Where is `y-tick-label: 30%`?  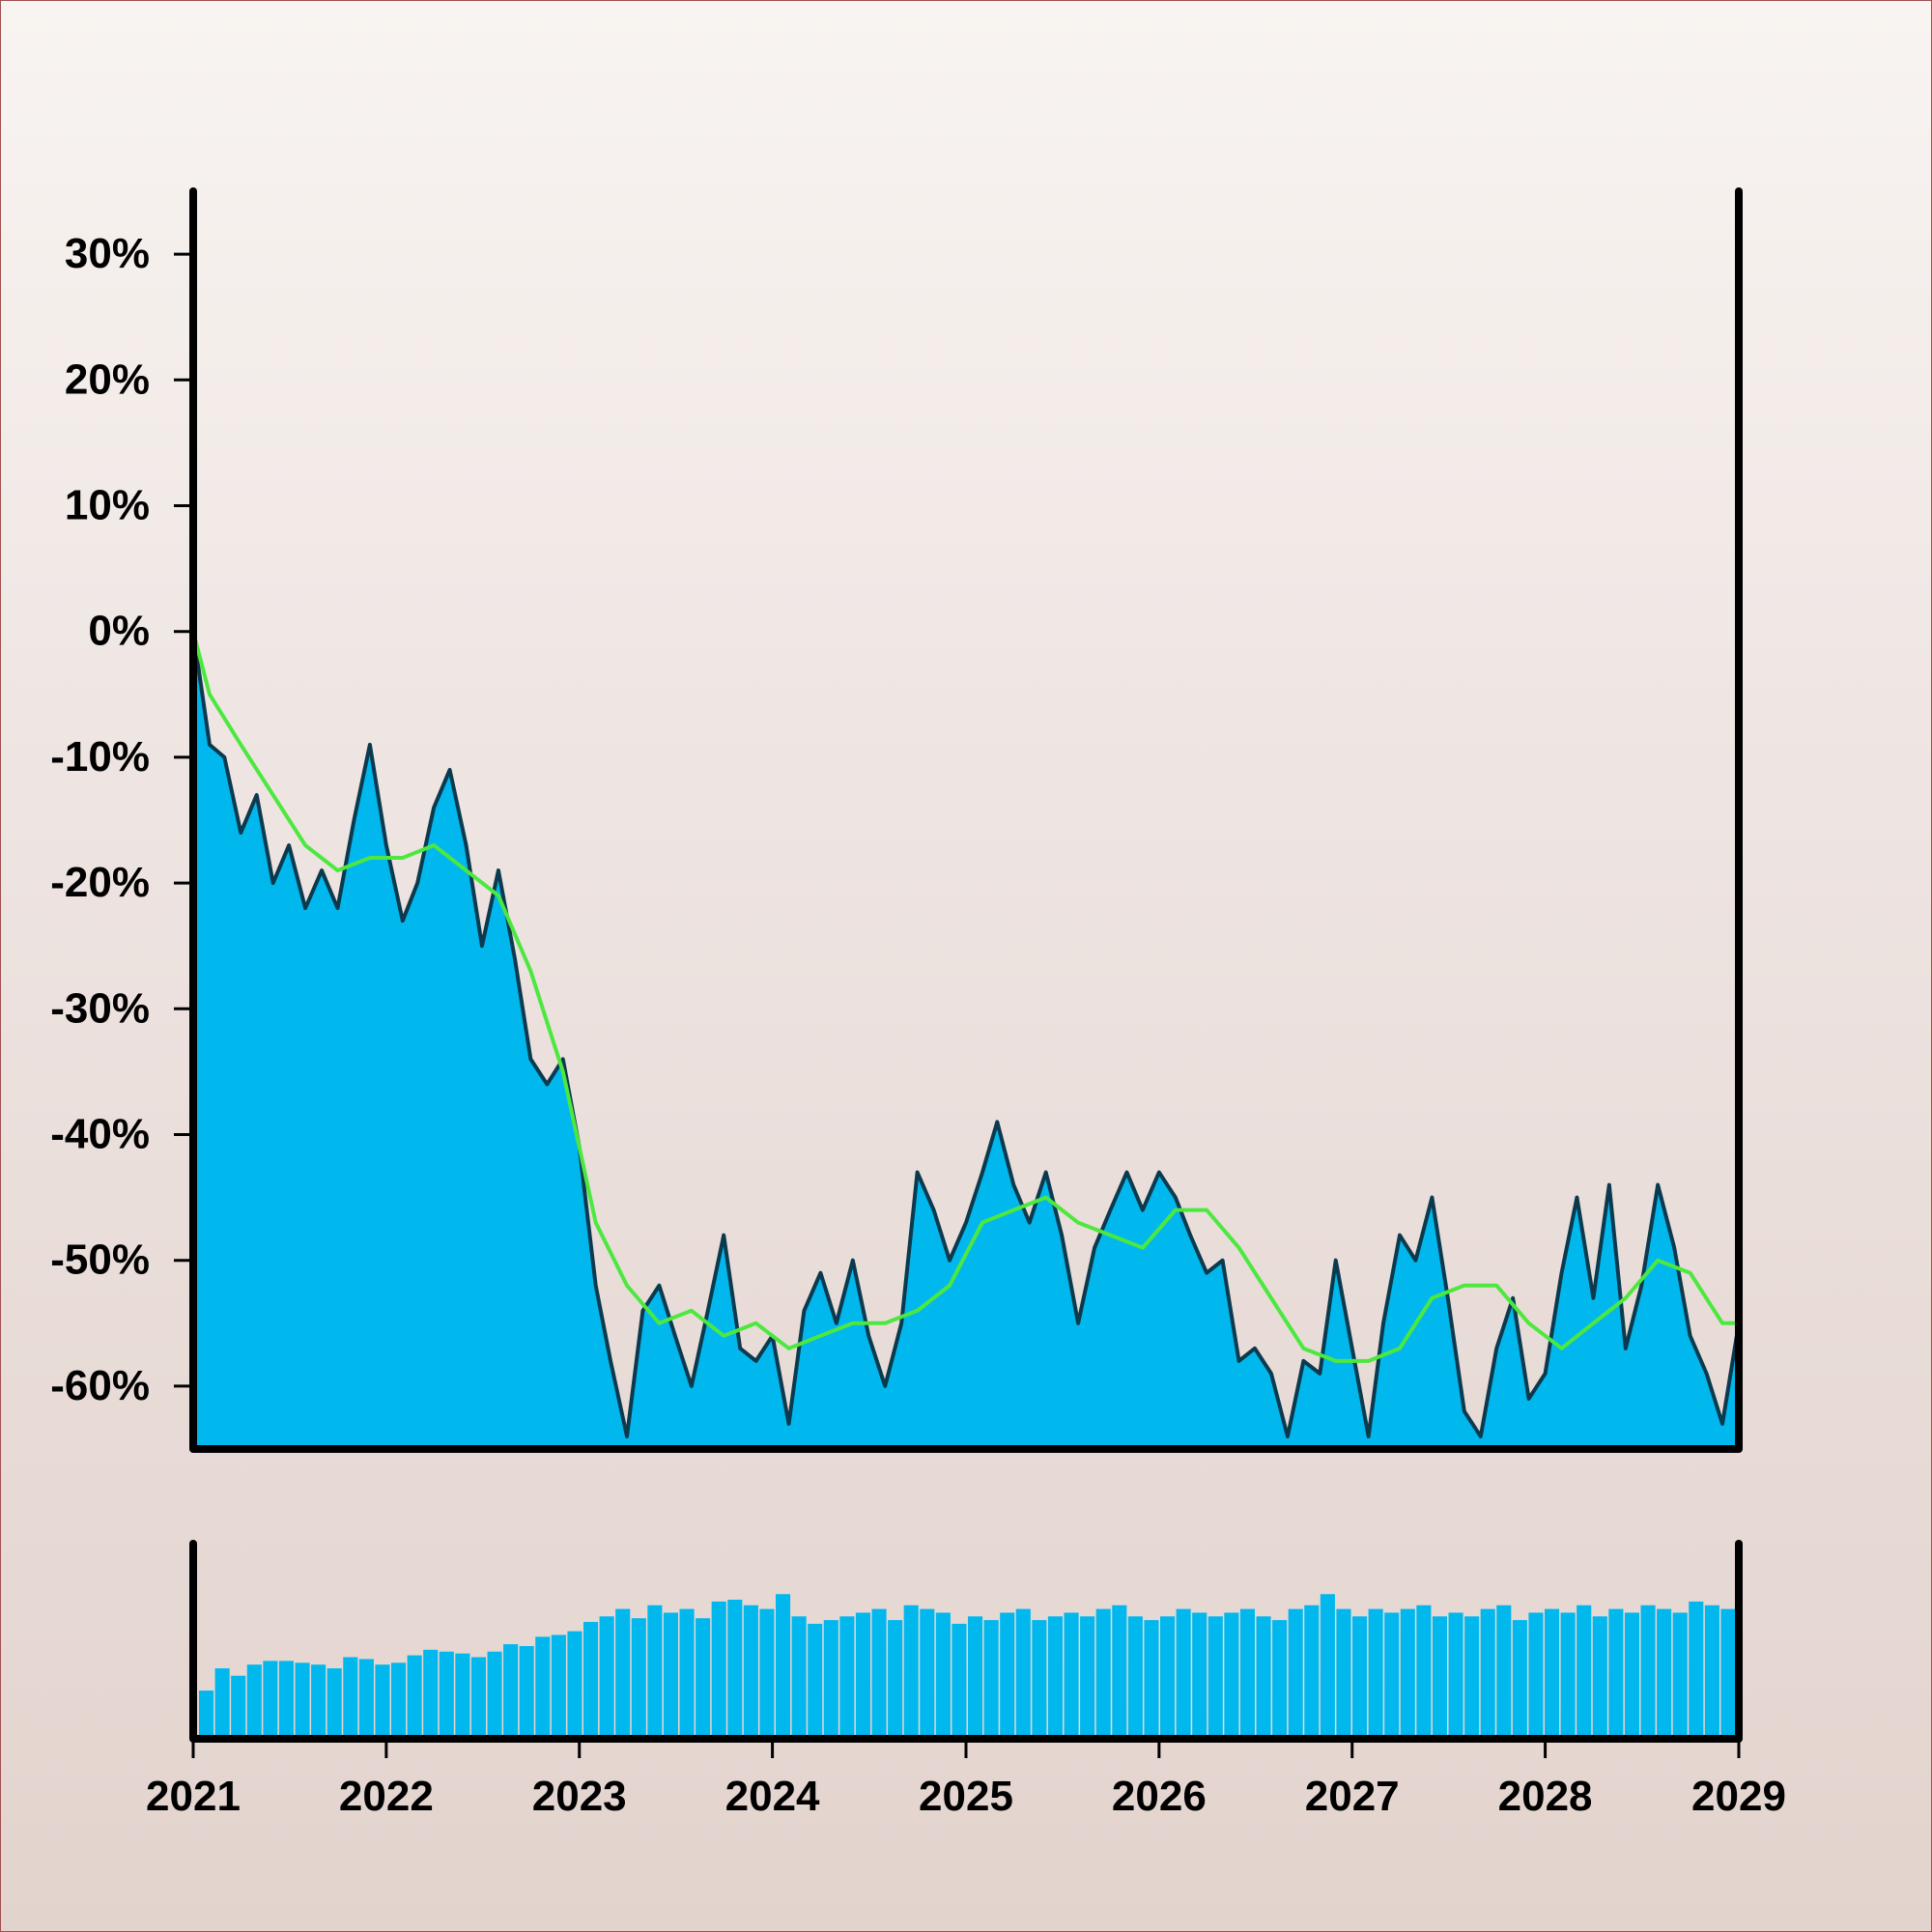 y-tick-label: 30% is located at coordinates (107, 253).